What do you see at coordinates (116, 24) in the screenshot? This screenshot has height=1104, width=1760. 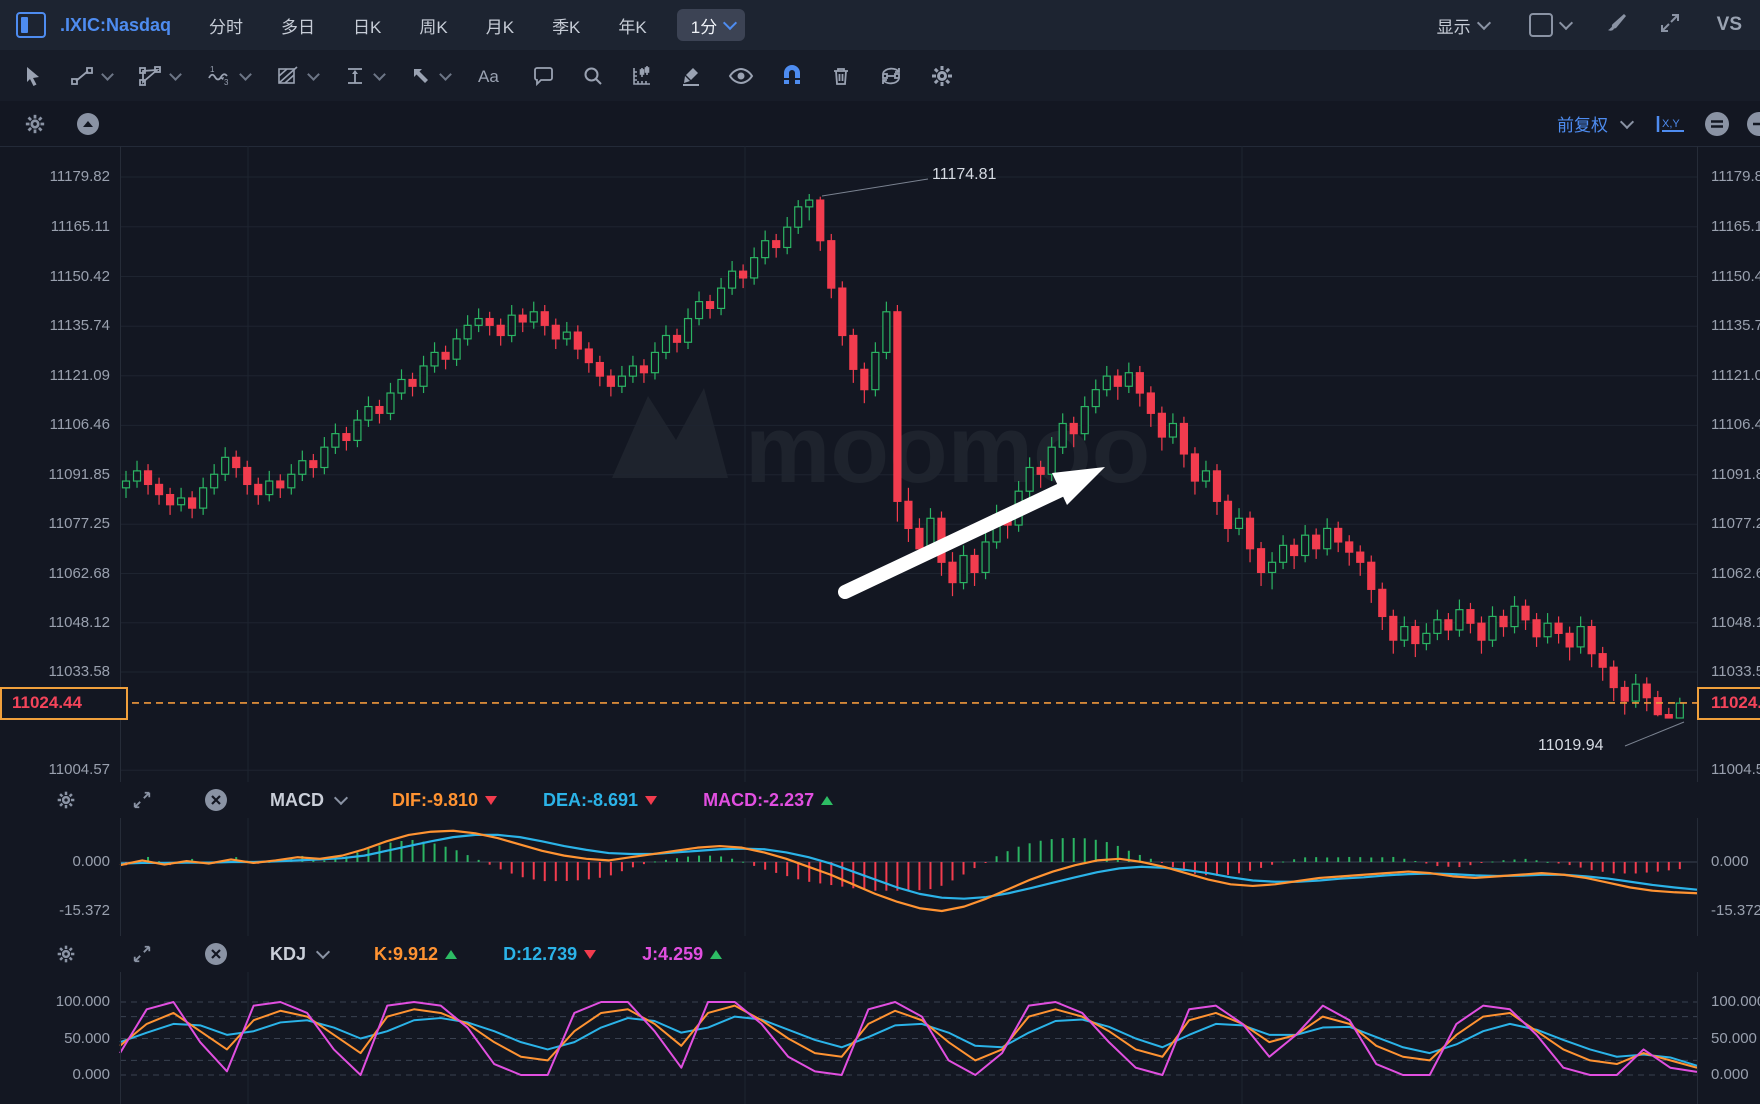 I see `symbol-label: .IXIC:Nasdaq` at bounding box center [116, 24].